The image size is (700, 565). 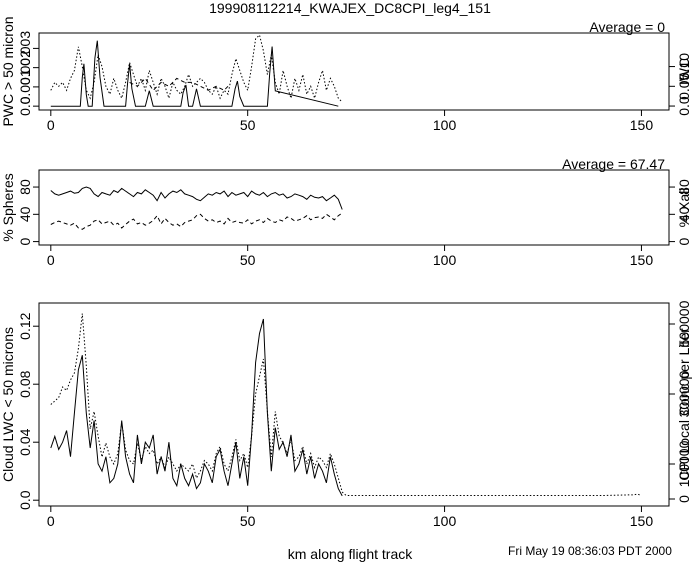 I want to click on y-tick-label: 40, so click(x=25, y=214).